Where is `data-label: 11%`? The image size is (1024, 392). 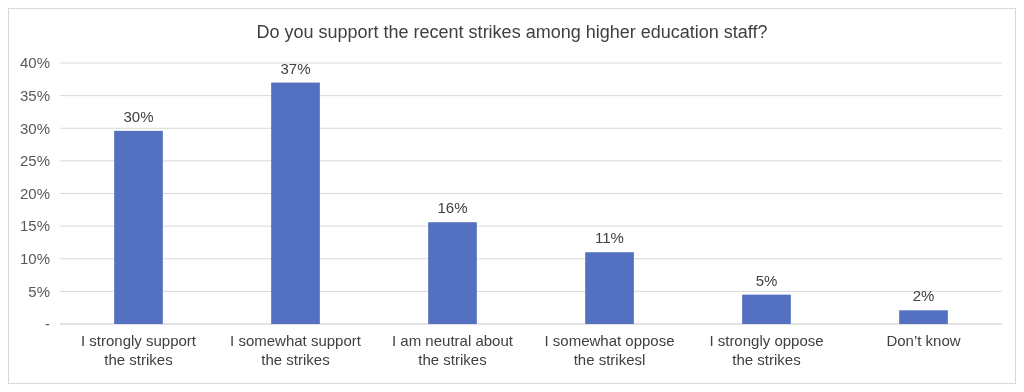 data-label: 11% is located at coordinates (609, 238).